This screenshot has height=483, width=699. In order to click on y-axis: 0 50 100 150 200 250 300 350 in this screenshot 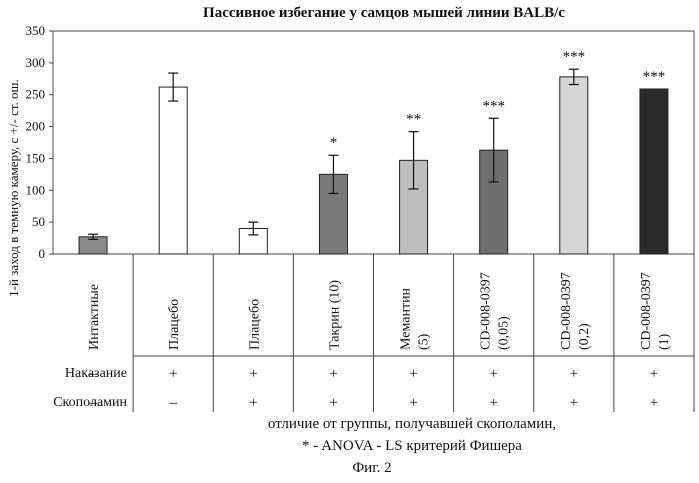, I will do `click(40, 142)`.